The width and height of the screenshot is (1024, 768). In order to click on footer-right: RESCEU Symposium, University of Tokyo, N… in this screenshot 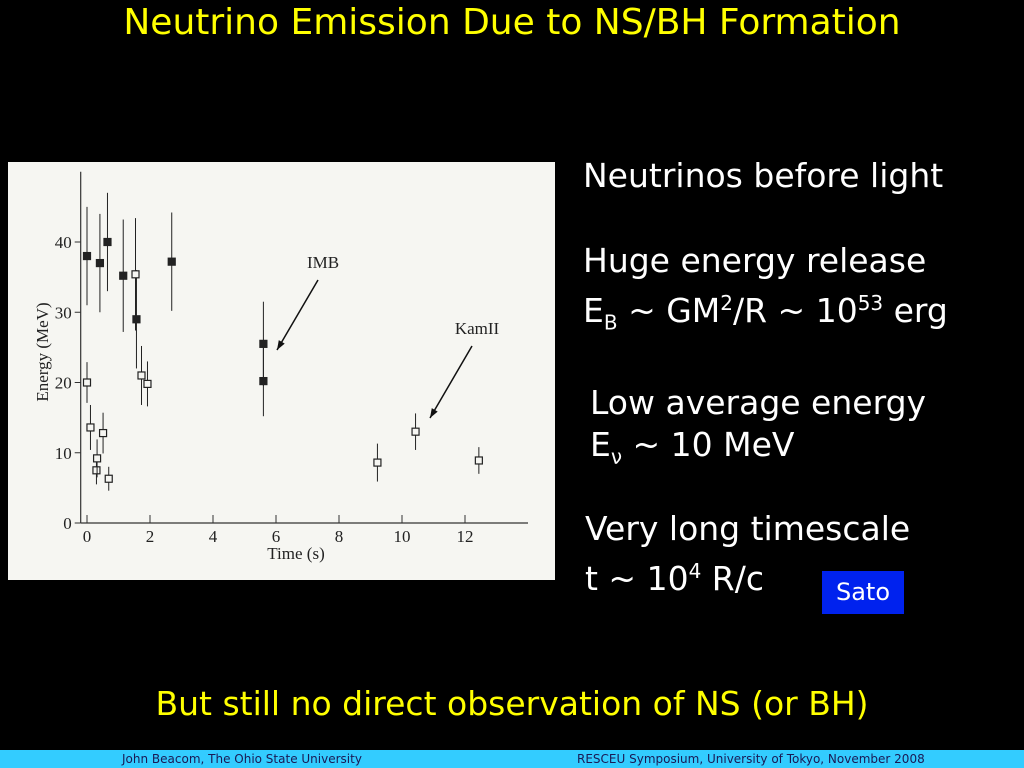, I will do `click(751, 759)`.